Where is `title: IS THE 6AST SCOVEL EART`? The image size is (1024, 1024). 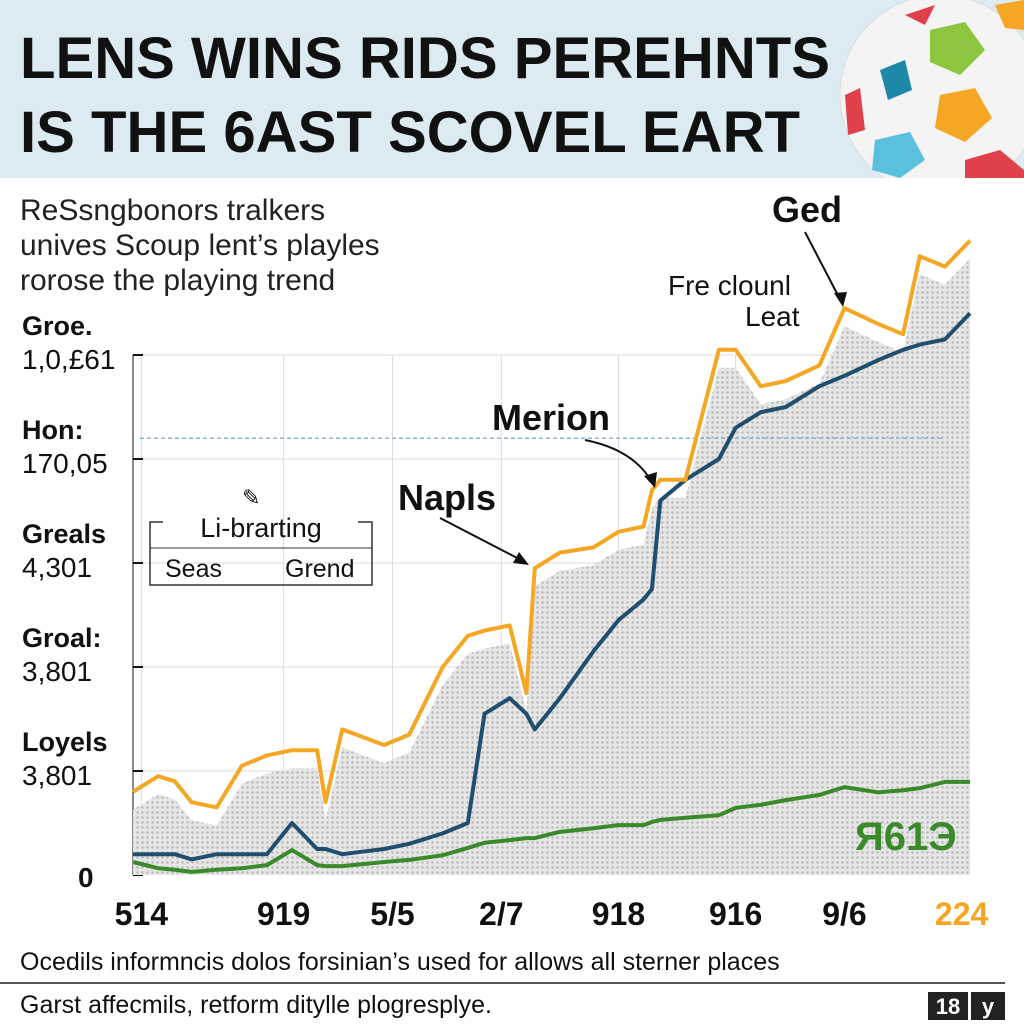 title: IS THE 6AST SCOVEL EART is located at coordinates (410, 132).